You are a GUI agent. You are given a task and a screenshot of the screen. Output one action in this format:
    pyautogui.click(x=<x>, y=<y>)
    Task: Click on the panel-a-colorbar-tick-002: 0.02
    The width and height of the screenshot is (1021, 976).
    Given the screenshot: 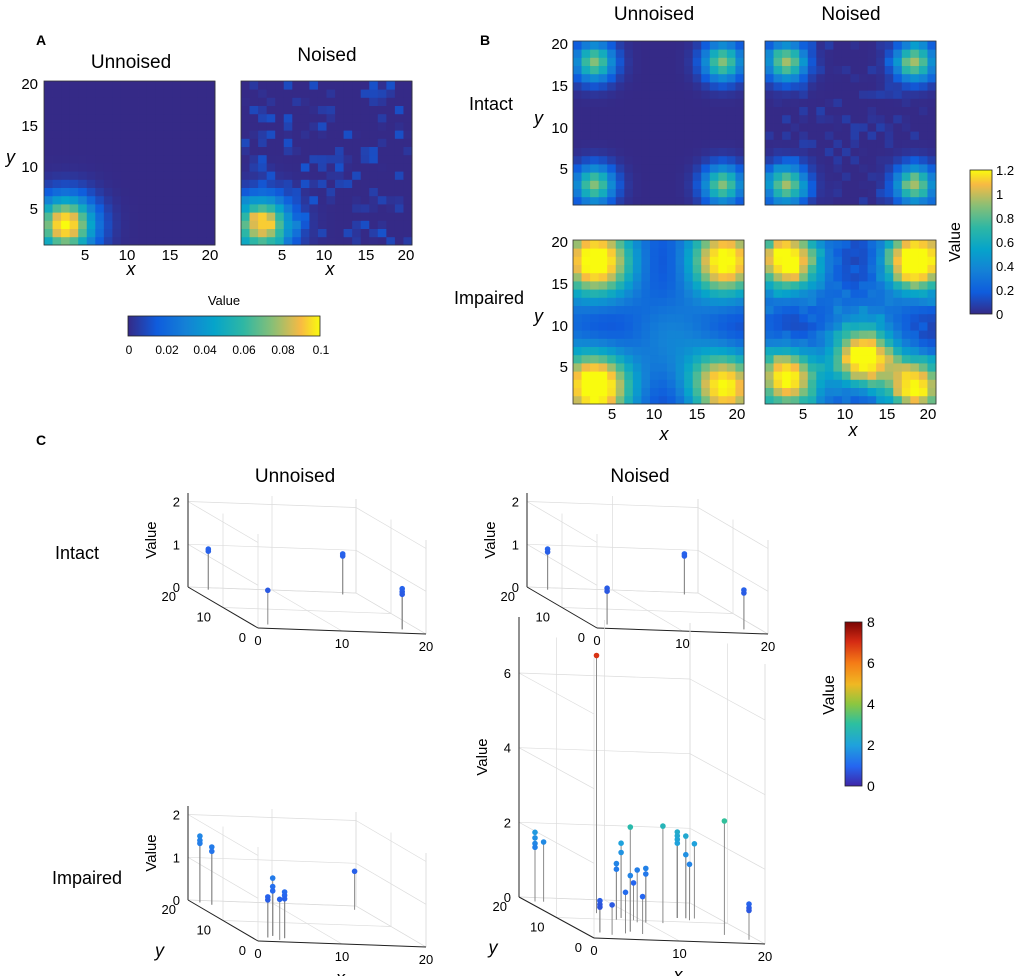 What is the action you would take?
    pyautogui.click(x=167, y=350)
    